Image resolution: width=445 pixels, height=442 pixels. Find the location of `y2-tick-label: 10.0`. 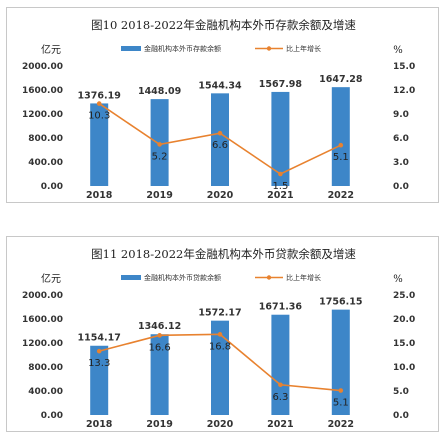

y2-tick-label: 10.0 is located at coordinates (404, 368).